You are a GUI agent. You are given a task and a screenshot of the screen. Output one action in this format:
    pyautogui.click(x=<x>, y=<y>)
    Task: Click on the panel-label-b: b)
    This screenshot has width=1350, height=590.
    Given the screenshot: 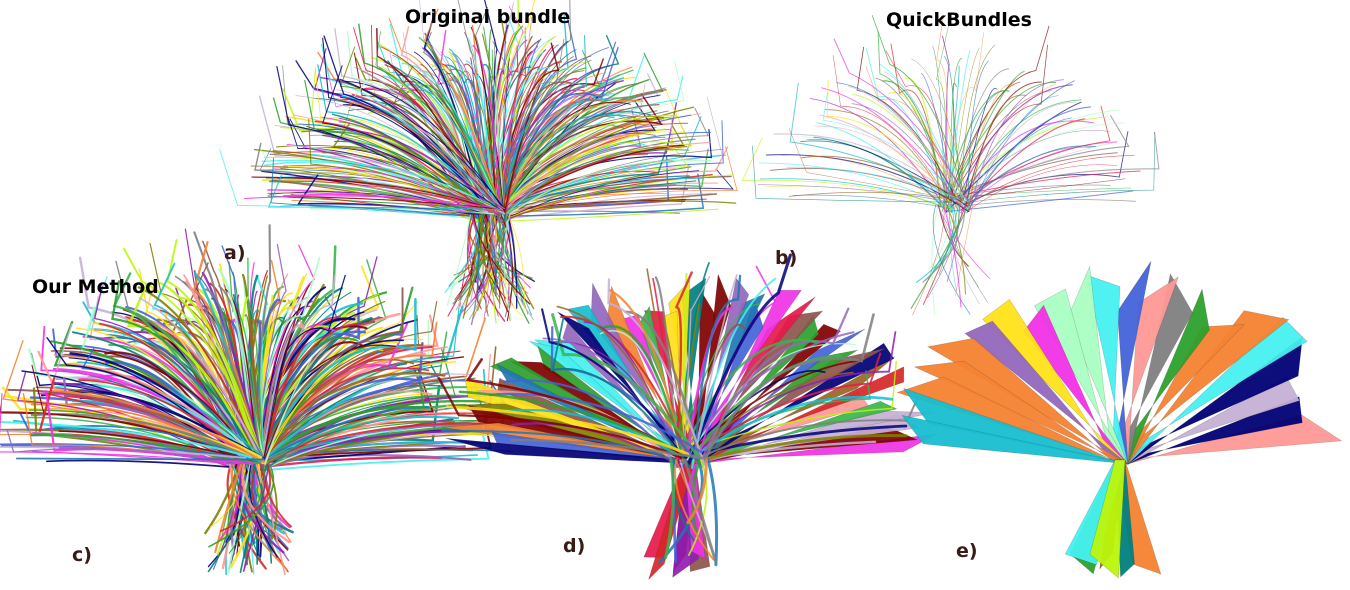 What is the action you would take?
    pyautogui.click(x=786, y=258)
    